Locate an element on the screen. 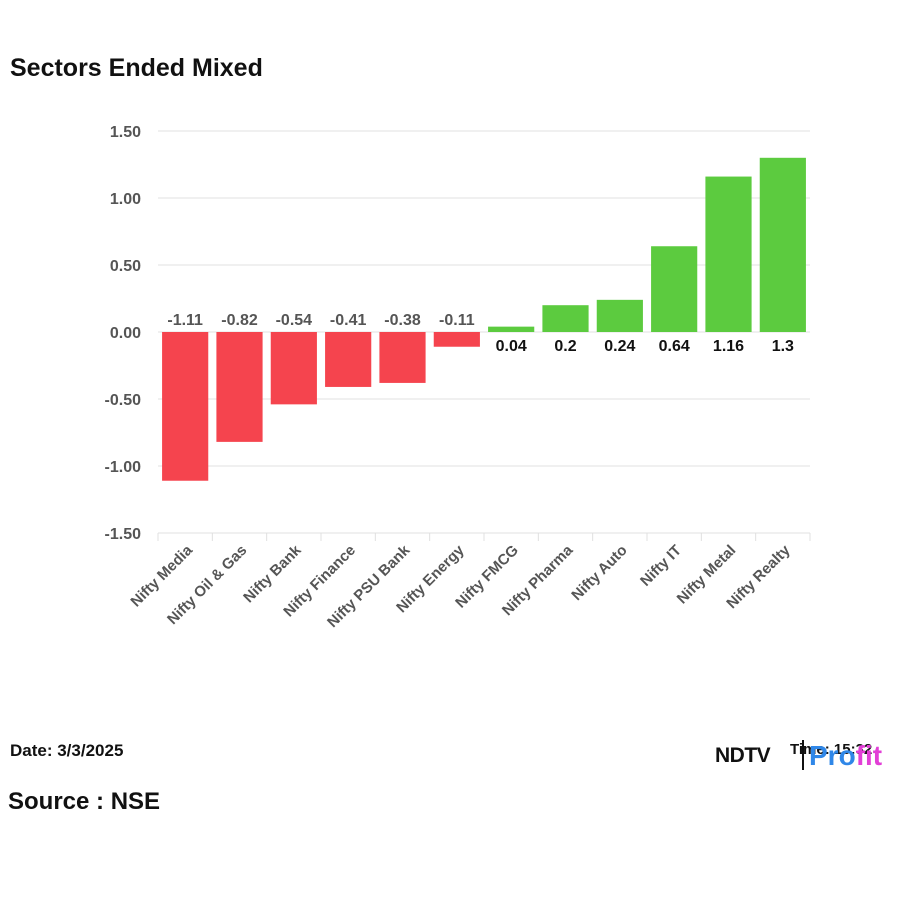 Image resolution: width=900 pixels, height=900 pixels. data-label: -0.54 is located at coordinates (294, 320).